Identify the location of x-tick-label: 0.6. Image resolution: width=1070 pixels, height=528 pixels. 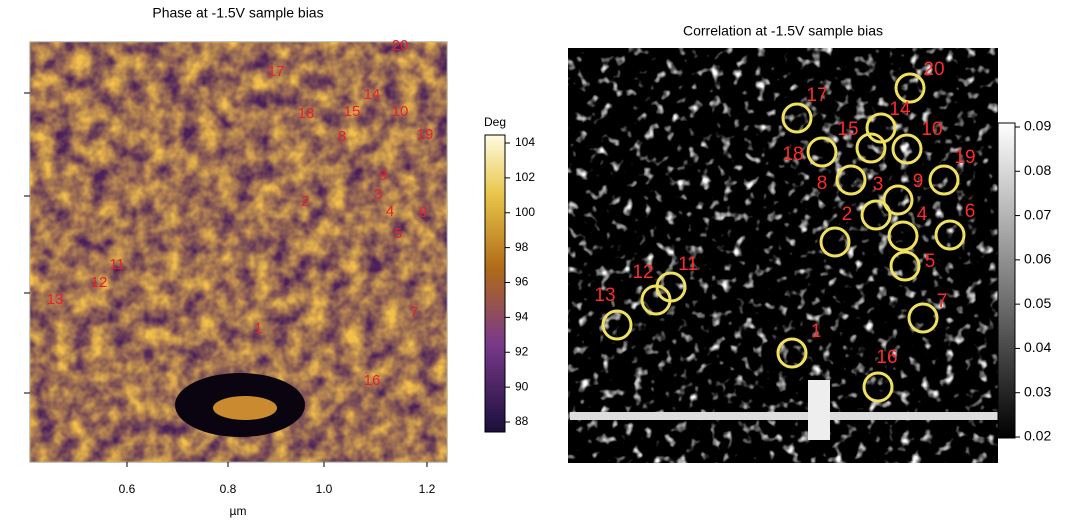
(127, 489).